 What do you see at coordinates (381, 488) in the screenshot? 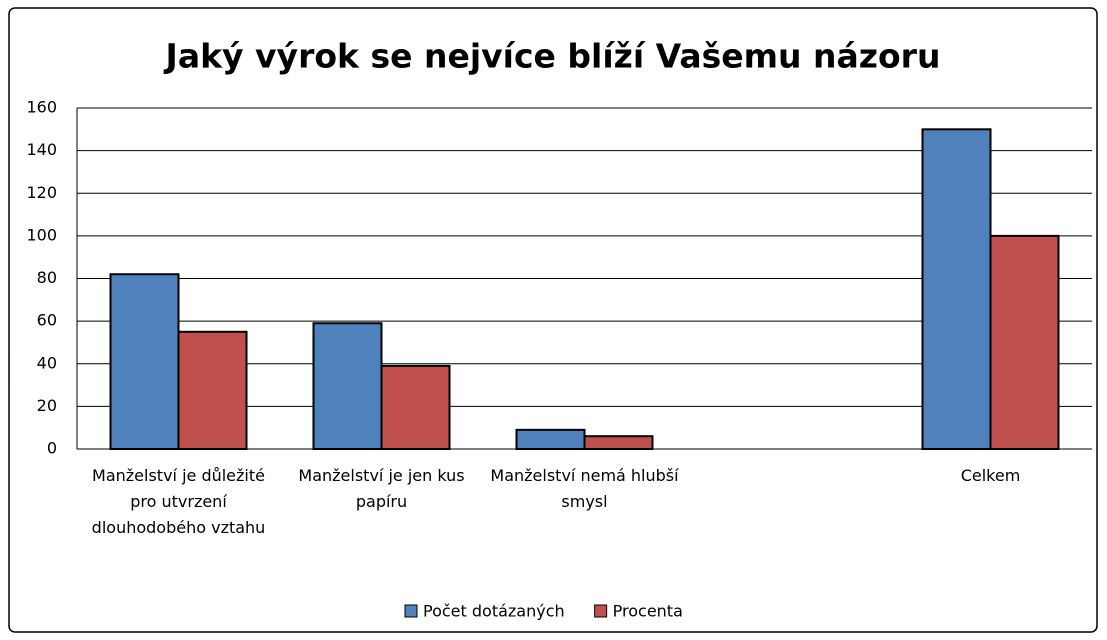
I see `x-tick-label: Manželství je jen kus papíru` at bounding box center [381, 488].